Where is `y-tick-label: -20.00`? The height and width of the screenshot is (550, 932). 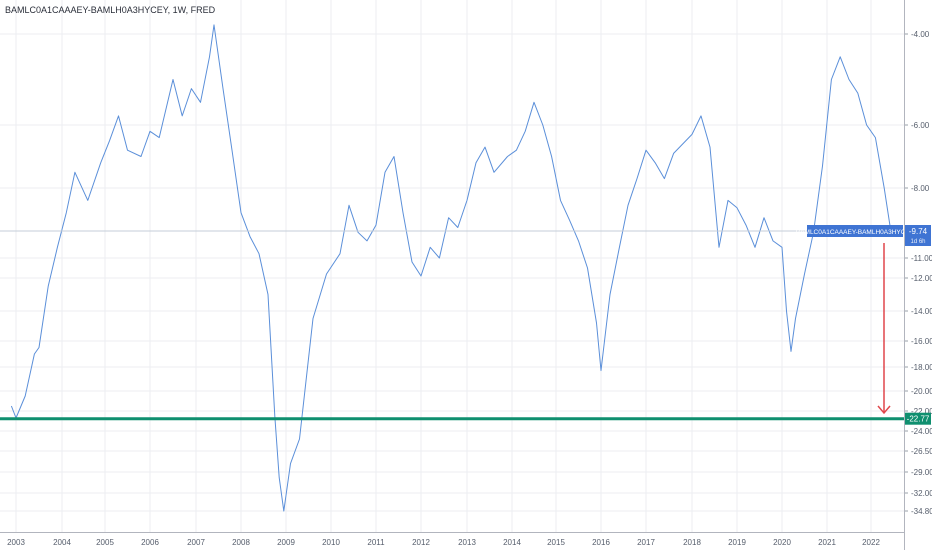 y-tick-label: -20.00 is located at coordinates (921, 391).